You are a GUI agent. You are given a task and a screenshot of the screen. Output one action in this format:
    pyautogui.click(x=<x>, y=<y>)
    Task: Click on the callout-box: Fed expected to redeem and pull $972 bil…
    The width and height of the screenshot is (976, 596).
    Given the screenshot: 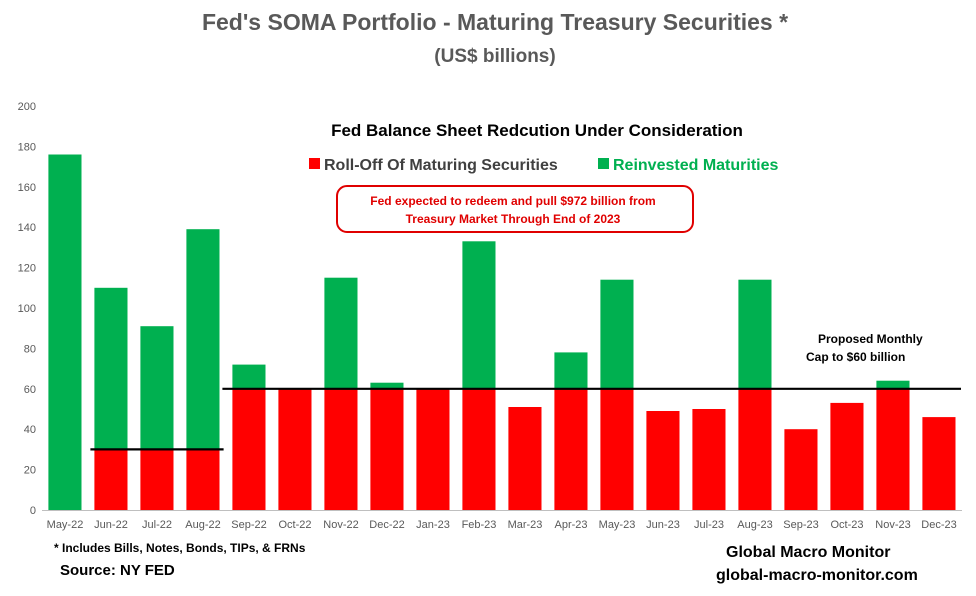 What is the action you would take?
    pyautogui.click(x=515, y=209)
    